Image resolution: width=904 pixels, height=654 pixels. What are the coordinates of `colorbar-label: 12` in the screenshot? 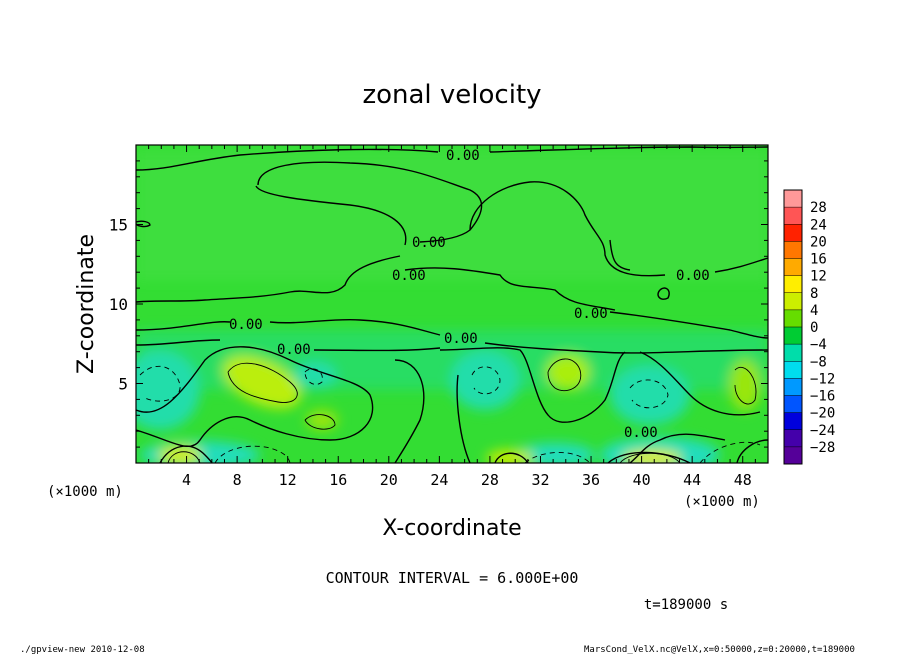 It's located at (818, 277).